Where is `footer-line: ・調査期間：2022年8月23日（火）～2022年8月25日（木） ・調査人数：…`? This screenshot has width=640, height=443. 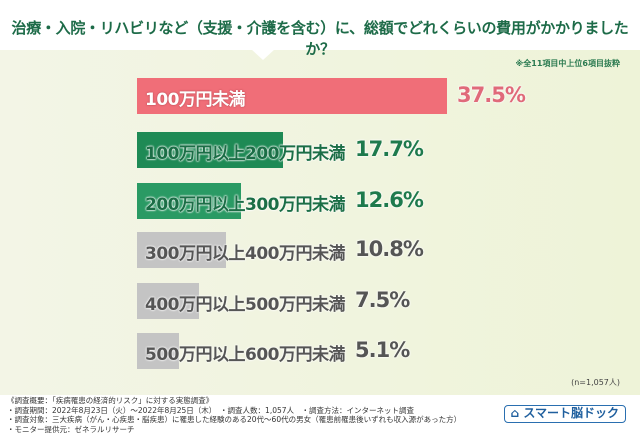
footer-line: ・調査期間：2022年8月23日（火）～2022年8月25日（木） ・調査人数：… is located at coordinates (211, 410).